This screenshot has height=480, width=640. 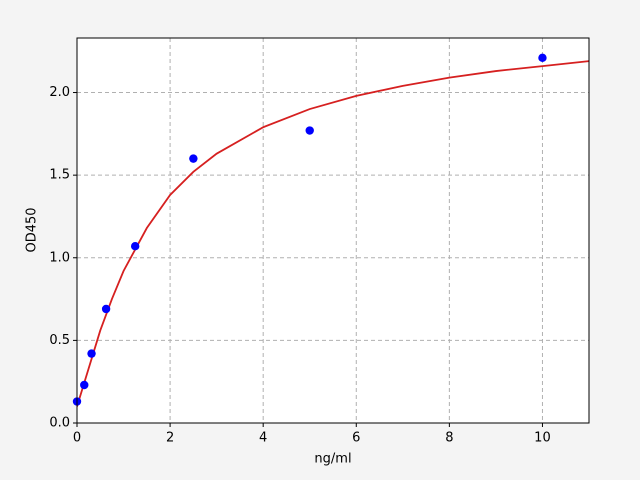 I want to click on y-tick-label: 1.5, so click(x=59, y=175).